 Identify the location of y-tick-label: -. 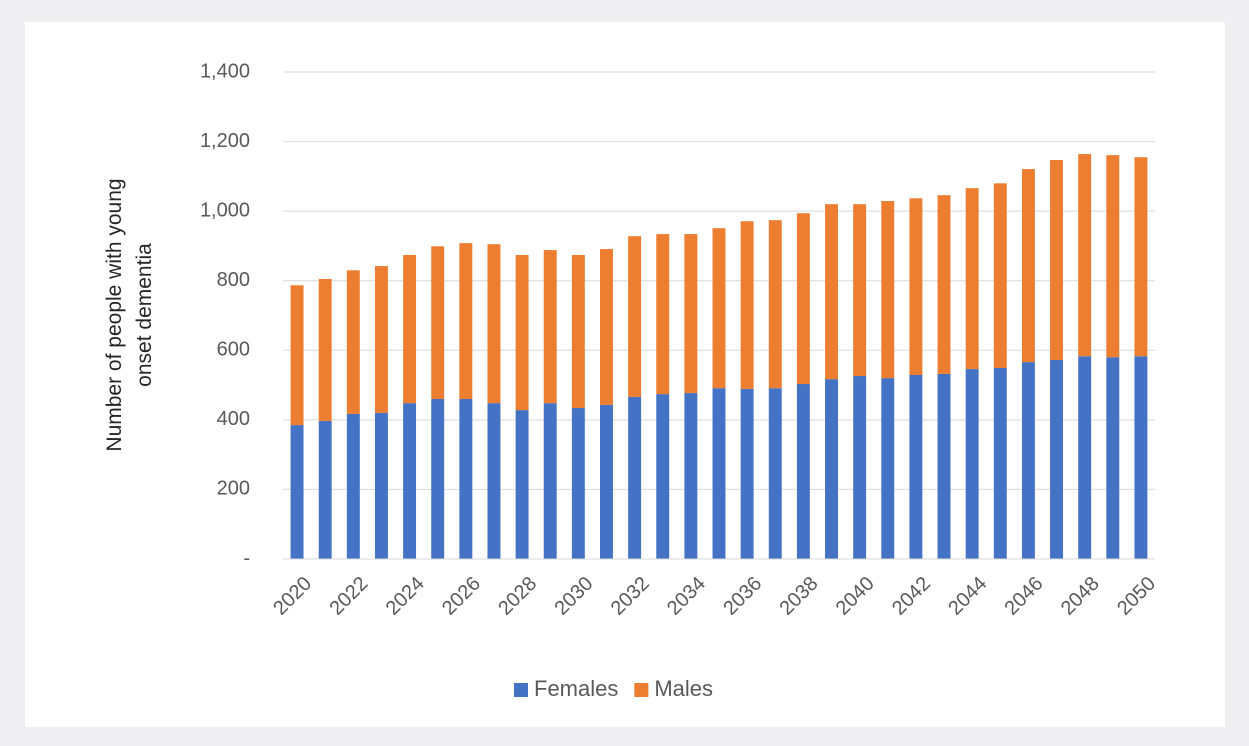
(246, 558).